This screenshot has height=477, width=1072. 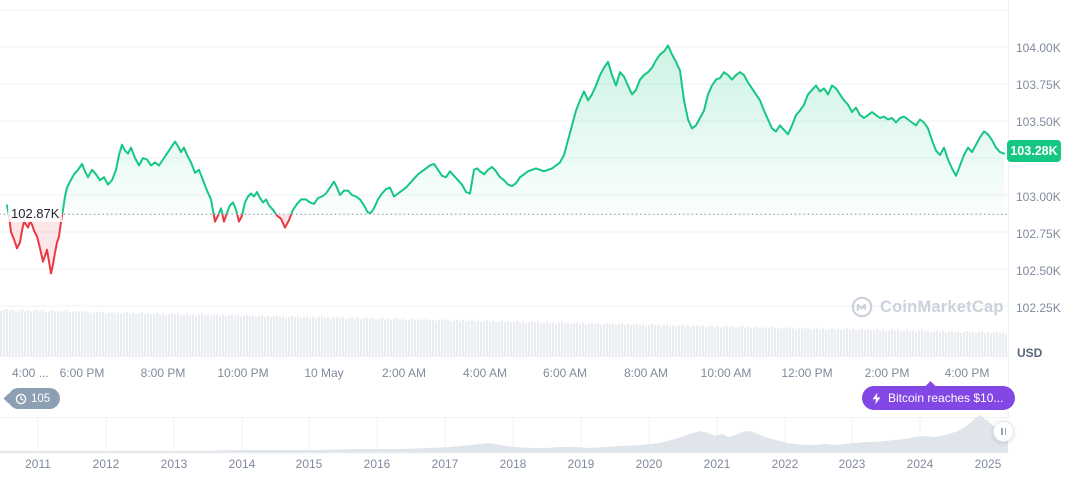 What do you see at coordinates (1034, 151) in the screenshot?
I see `current-price-badge: 103.28K` at bounding box center [1034, 151].